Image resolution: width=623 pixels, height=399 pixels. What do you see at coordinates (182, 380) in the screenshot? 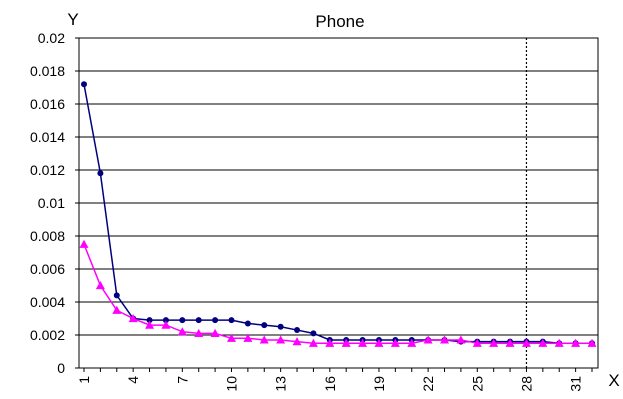
I see `x-tick-label-2: 7` at bounding box center [182, 380].